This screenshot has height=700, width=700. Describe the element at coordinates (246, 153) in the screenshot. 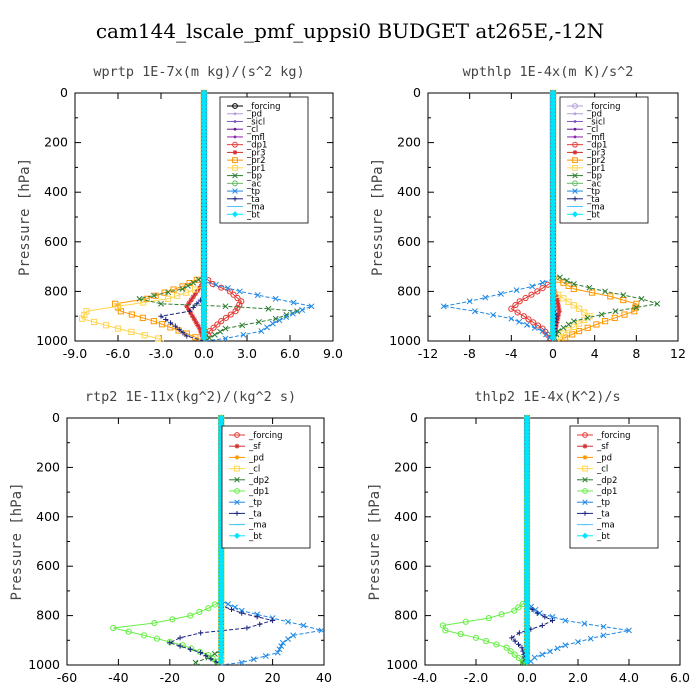

I see `legend-entry: _pr3` at that location.